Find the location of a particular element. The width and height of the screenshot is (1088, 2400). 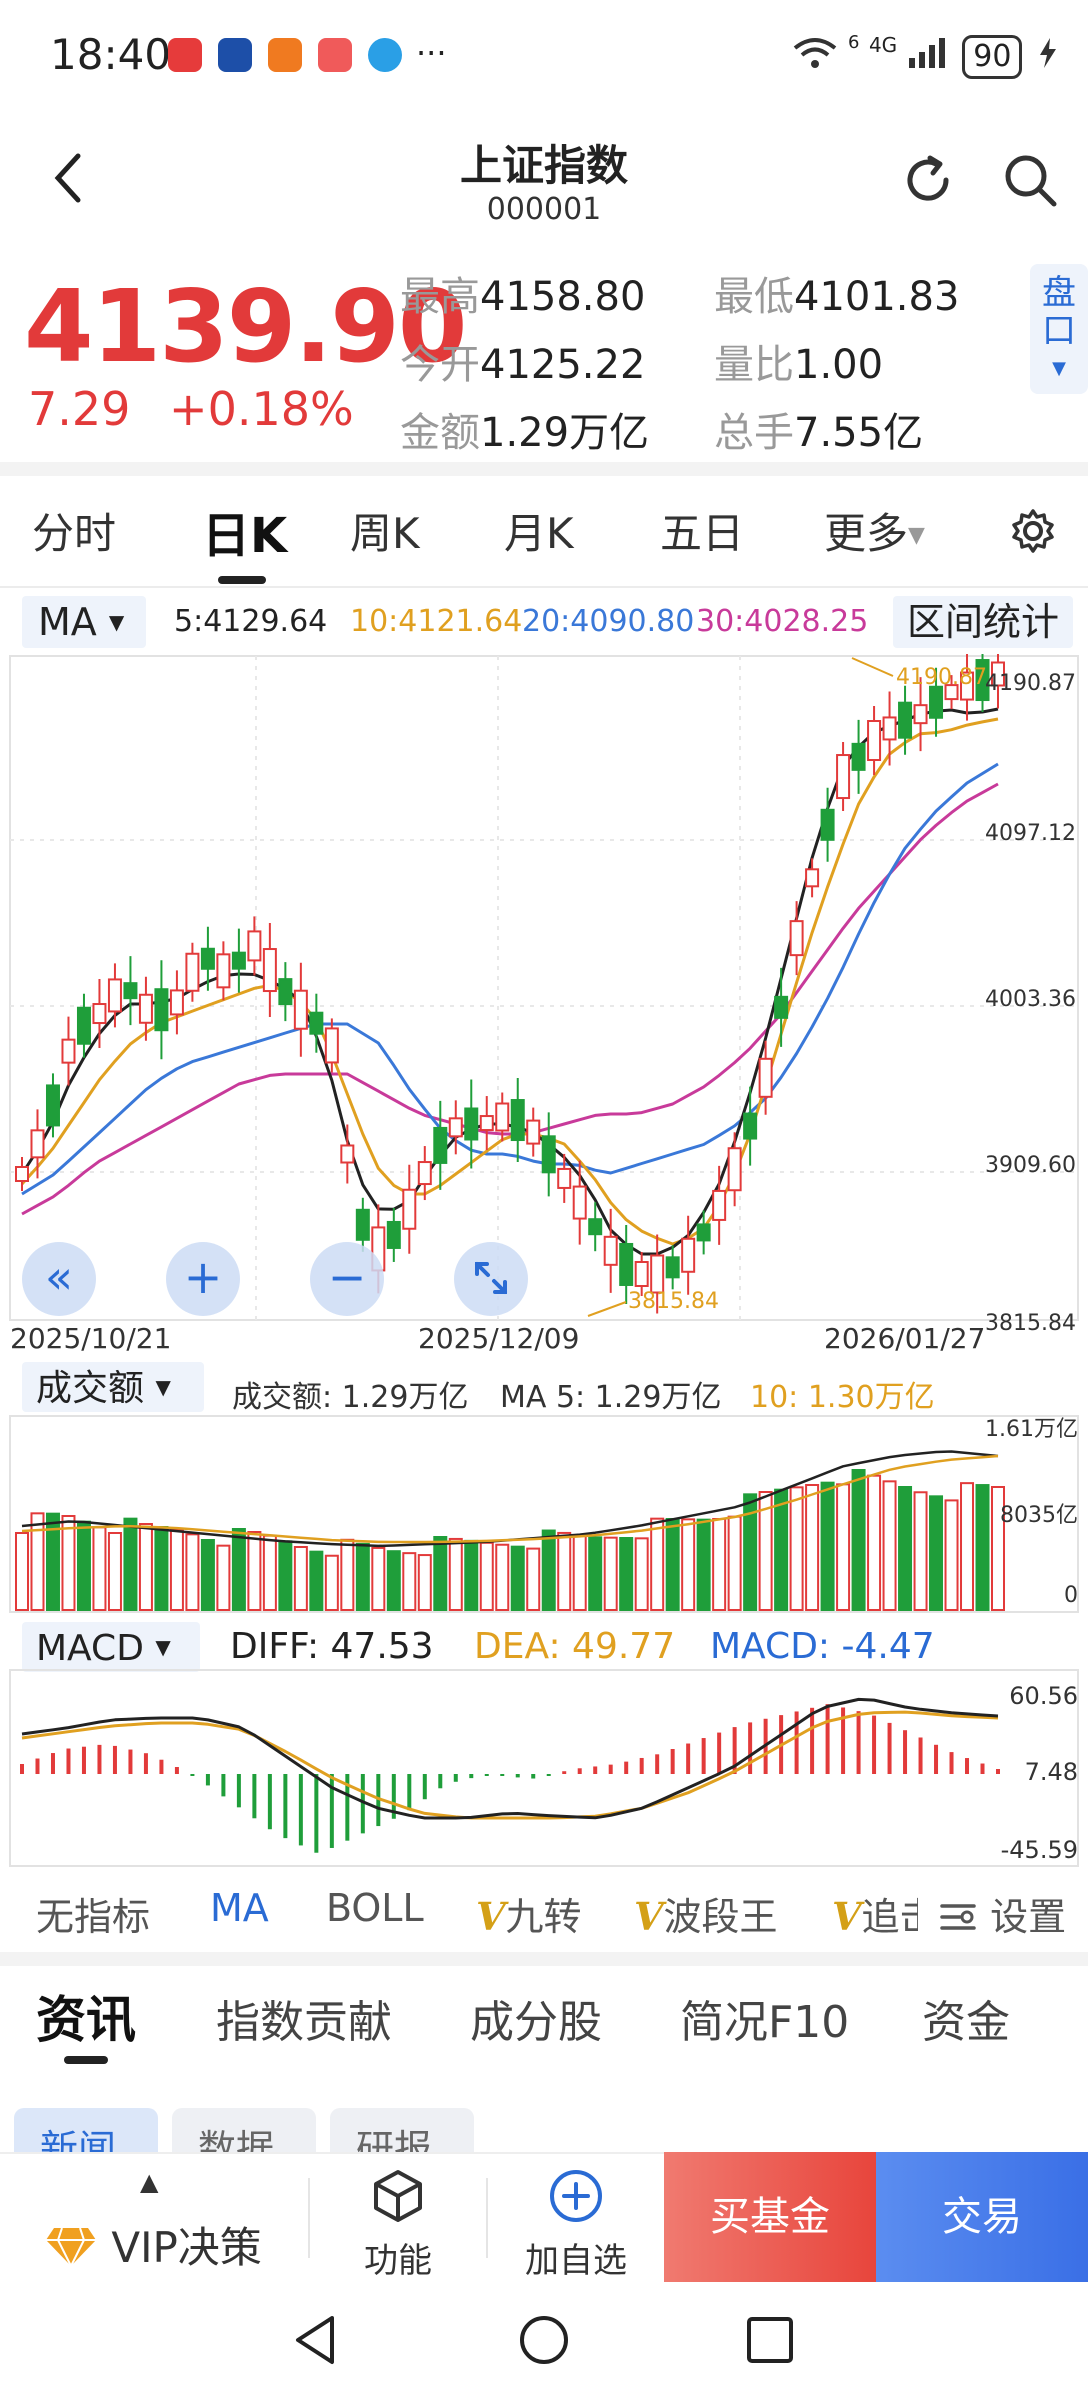

macd-chart: 60.56 7.48 -45.59 is located at coordinates (544, 1768).